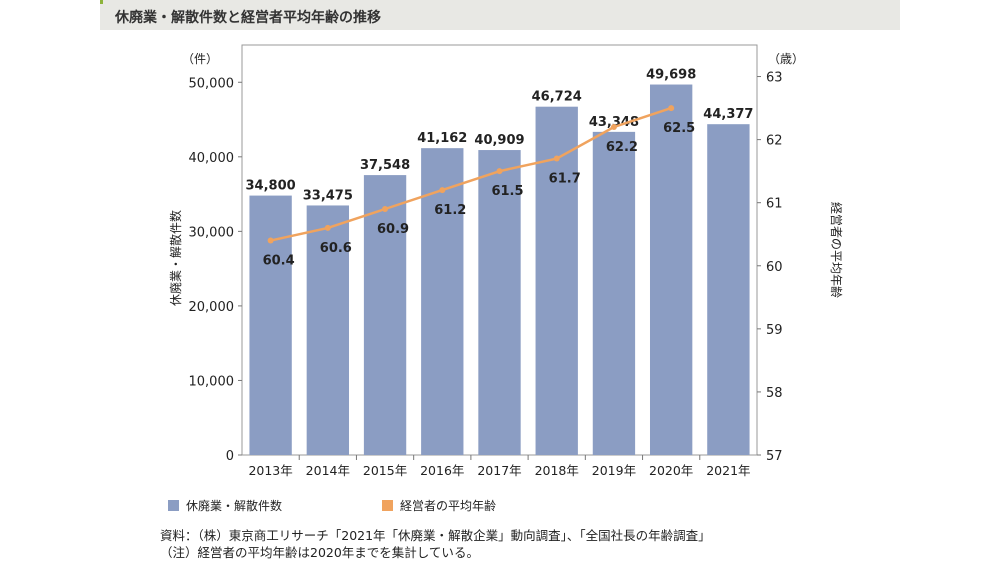 The image size is (1000, 563). Describe the element at coordinates (270, 325) in the screenshot. I see `bar-2013年` at that location.